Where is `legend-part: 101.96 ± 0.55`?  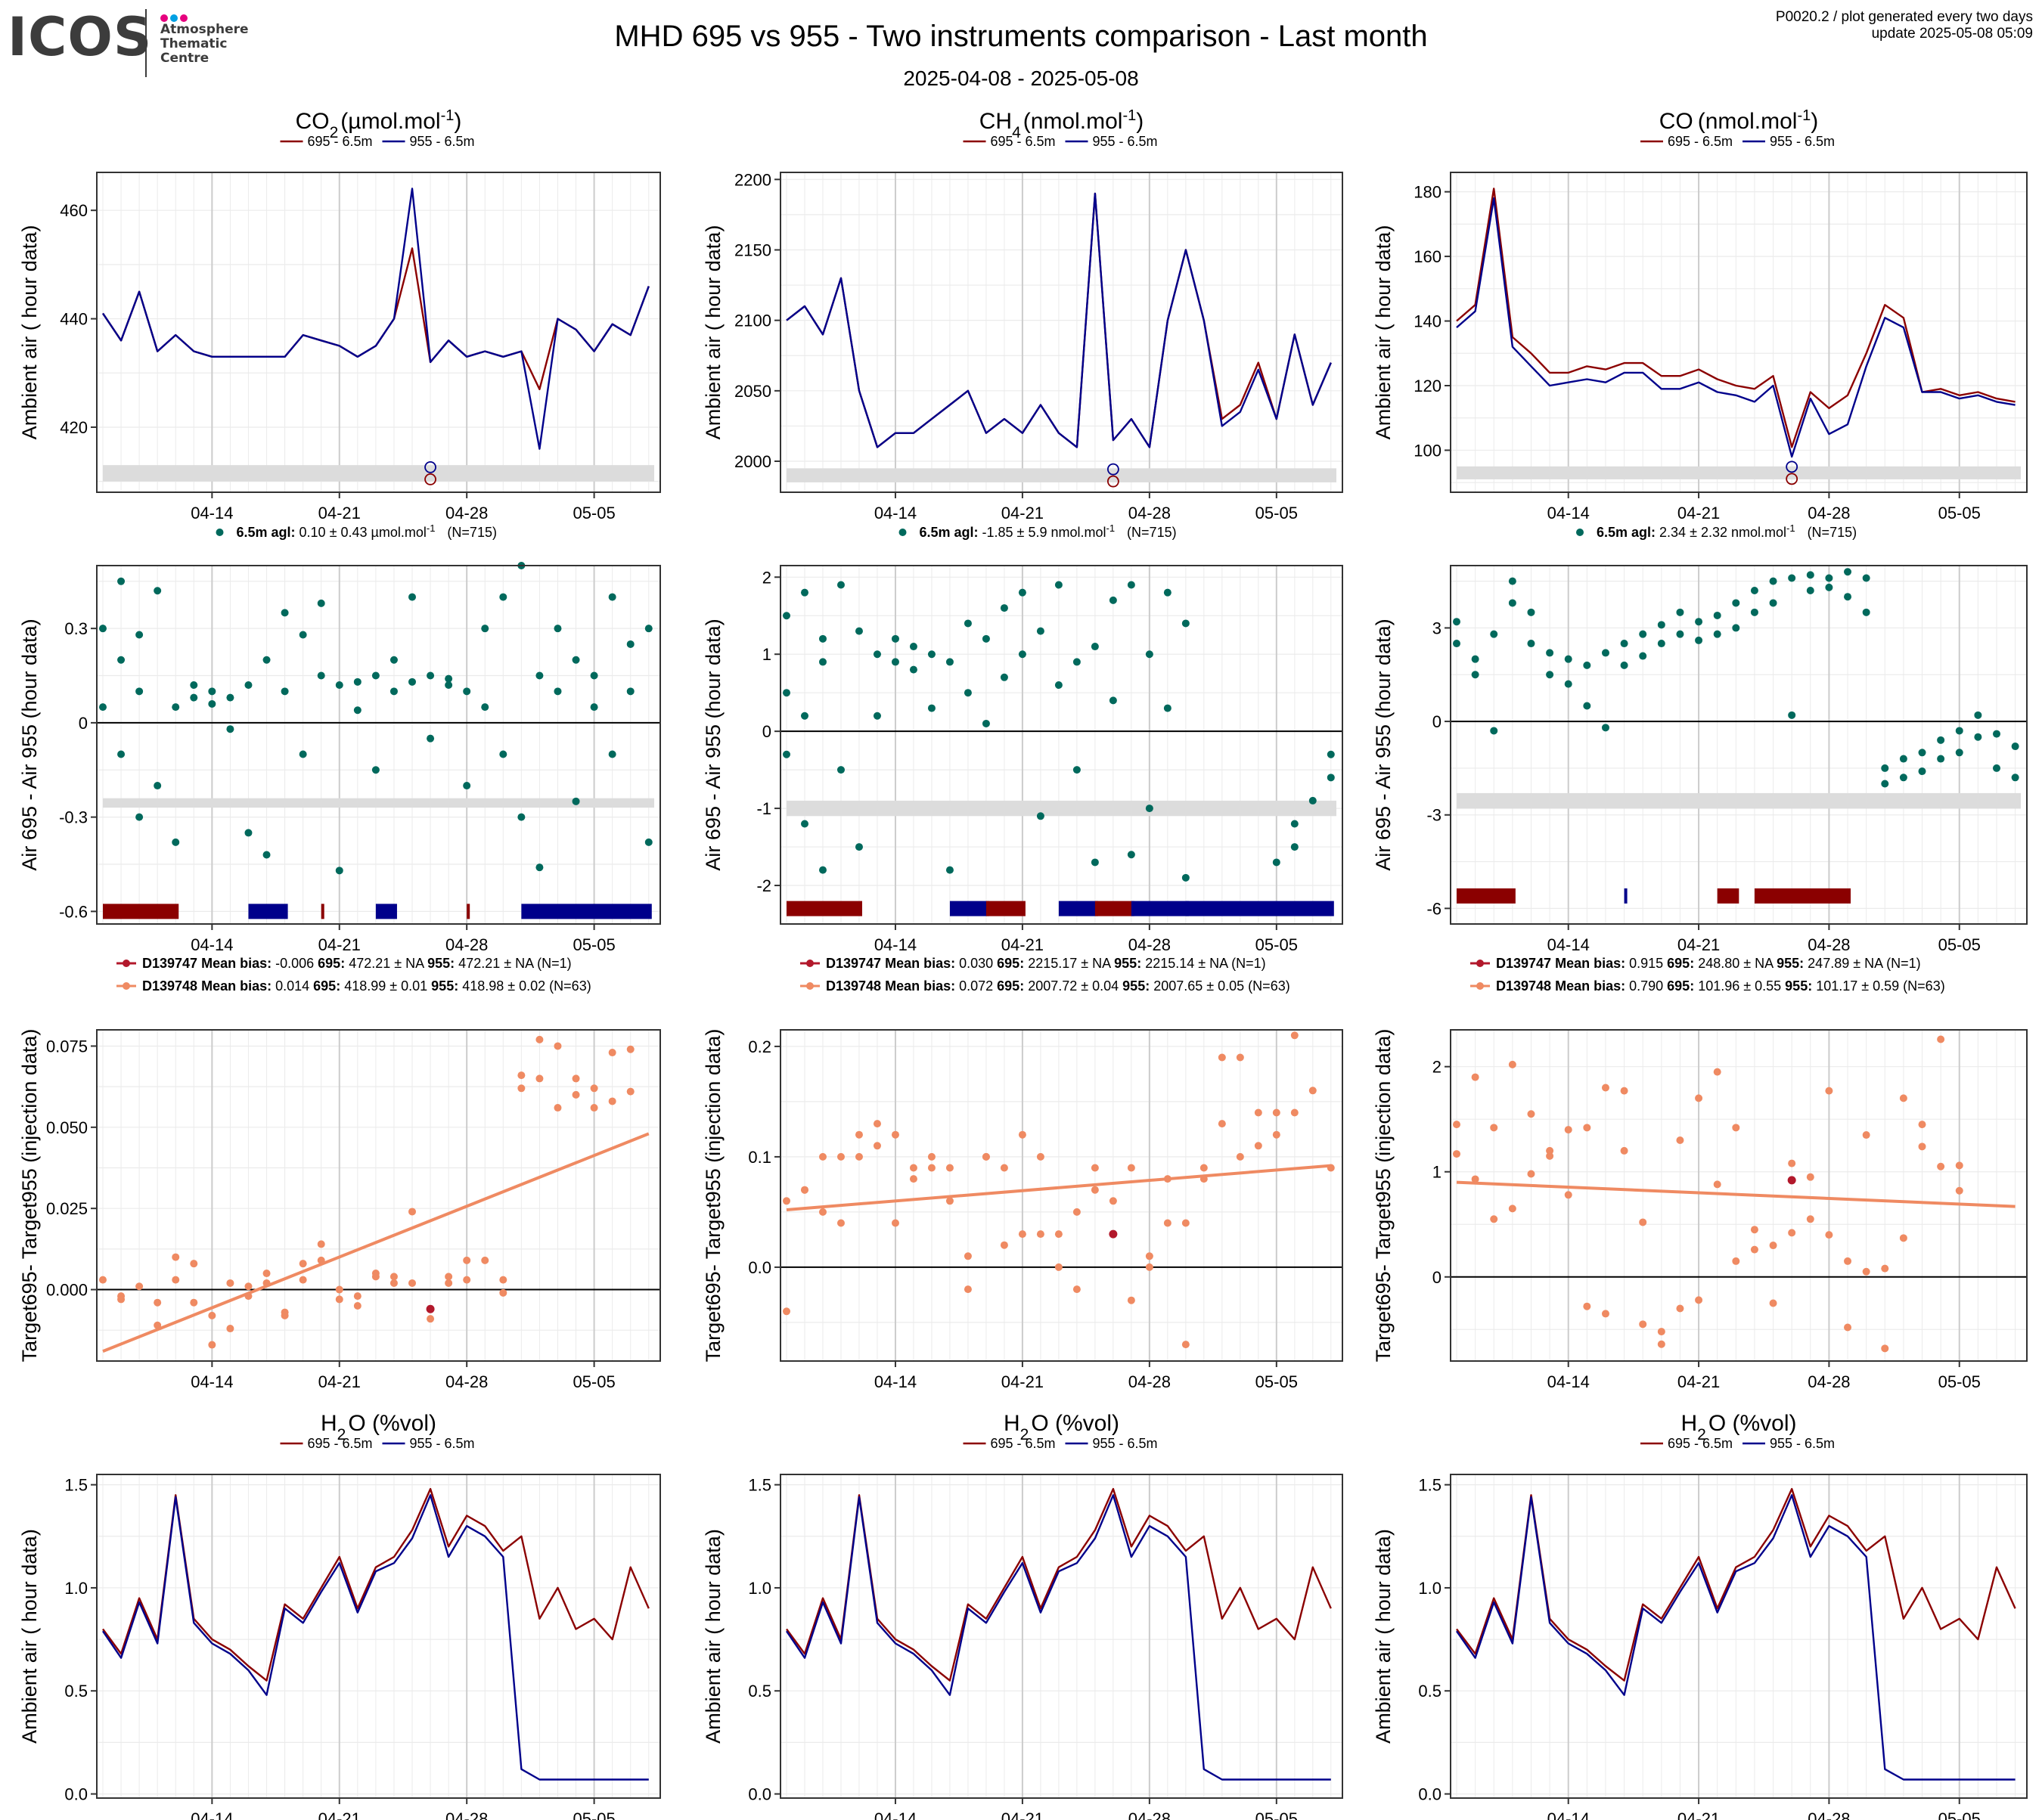 legend-part: 101.96 ± 0.55 is located at coordinates (1741, 986).